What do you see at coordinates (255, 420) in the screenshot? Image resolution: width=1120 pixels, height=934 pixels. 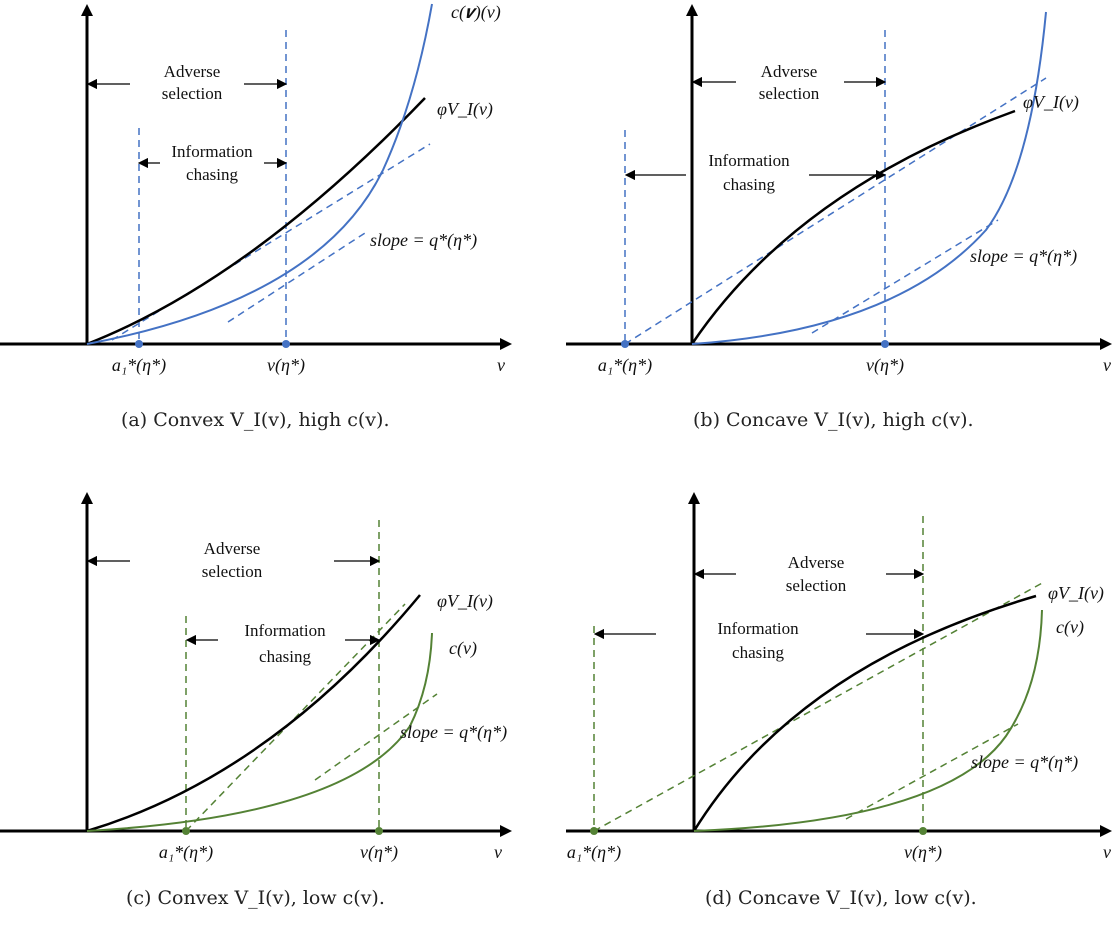 I see `caption-a: (a) Convex V_I(v), high c(v).` at bounding box center [255, 420].